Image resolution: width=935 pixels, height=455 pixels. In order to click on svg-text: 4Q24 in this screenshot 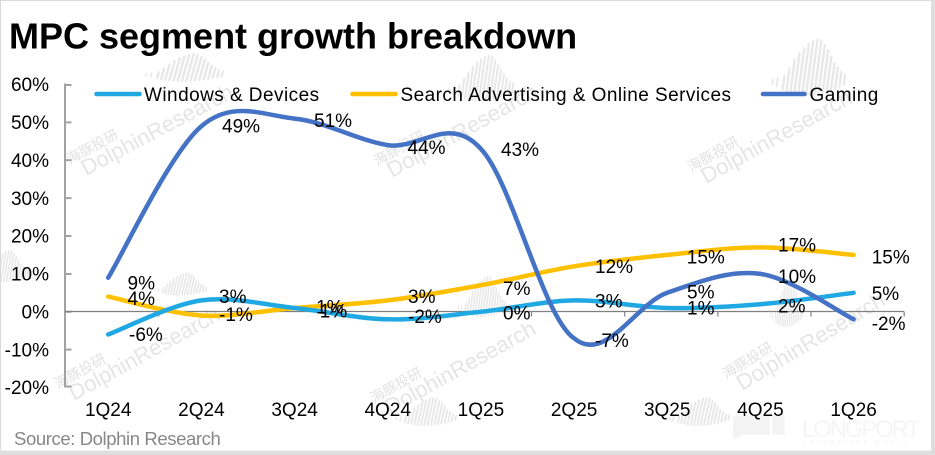, I will do `click(387, 410)`.